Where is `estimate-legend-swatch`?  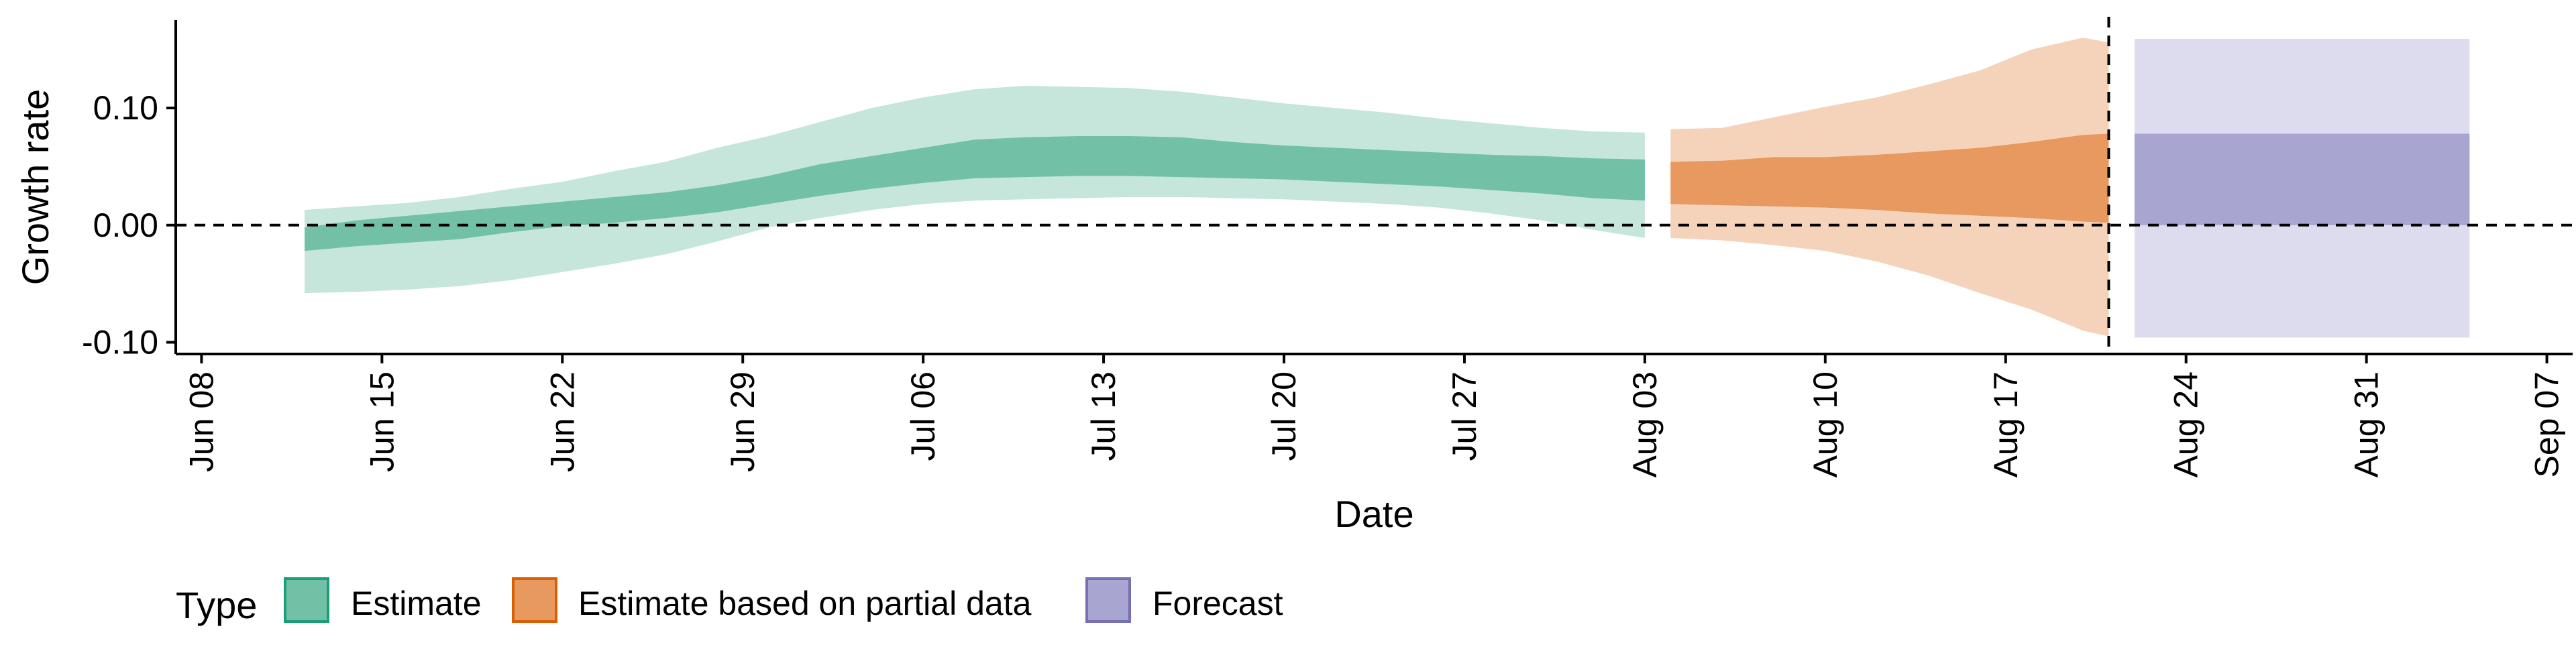 estimate-legend-swatch is located at coordinates (306, 600).